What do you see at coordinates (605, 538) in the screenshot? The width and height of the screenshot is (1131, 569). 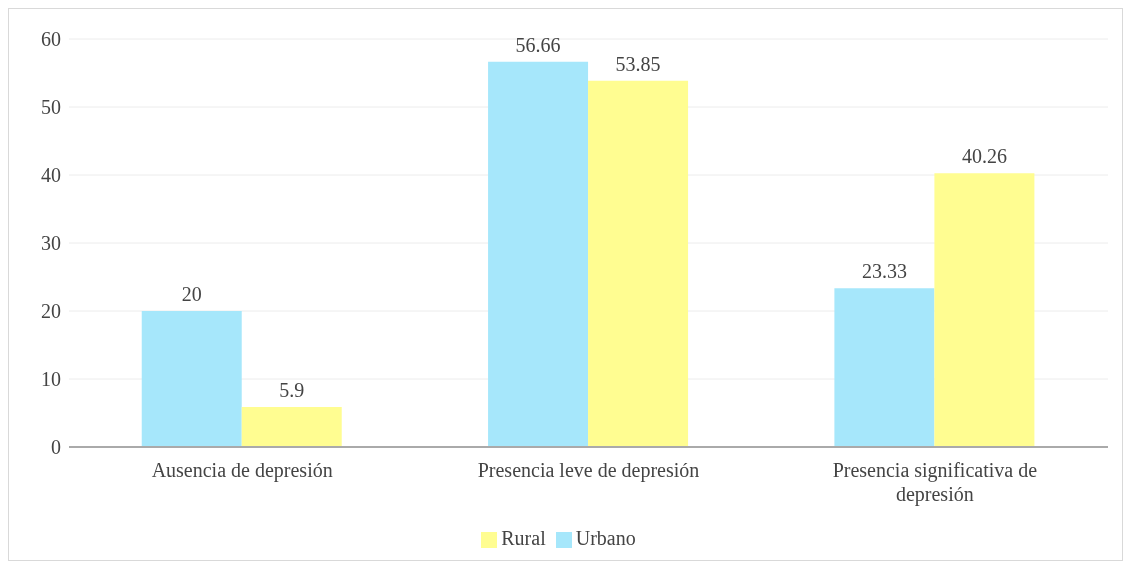 I see `legend-label: Urbano` at bounding box center [605, 538].